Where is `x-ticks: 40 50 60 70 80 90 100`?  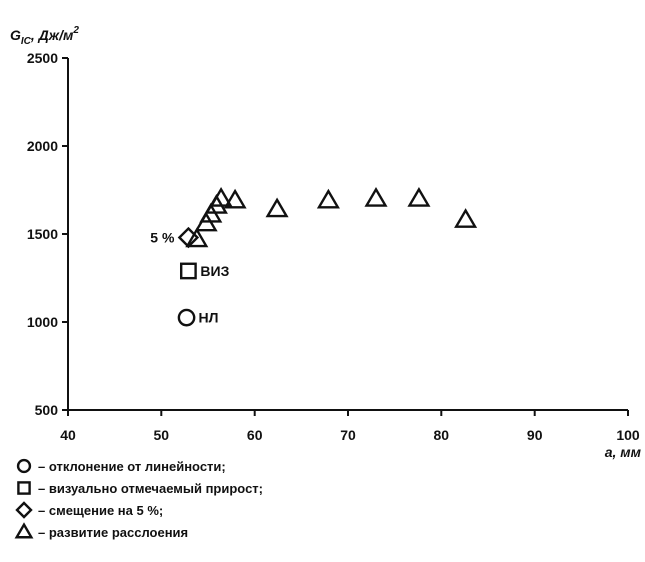 x-ticks: 40 50 60 70 80 90 100 is located at coordinates (350, 426).